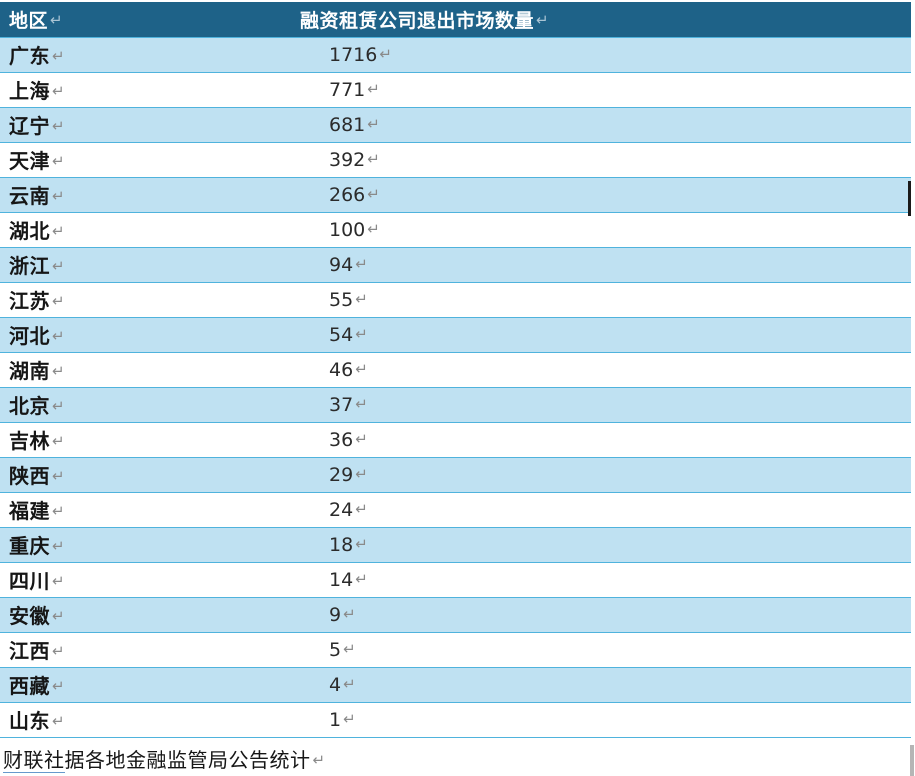  I want to click on column-header-count: 融资租赁公司退出市场数量 ↵, so click(601, 19).